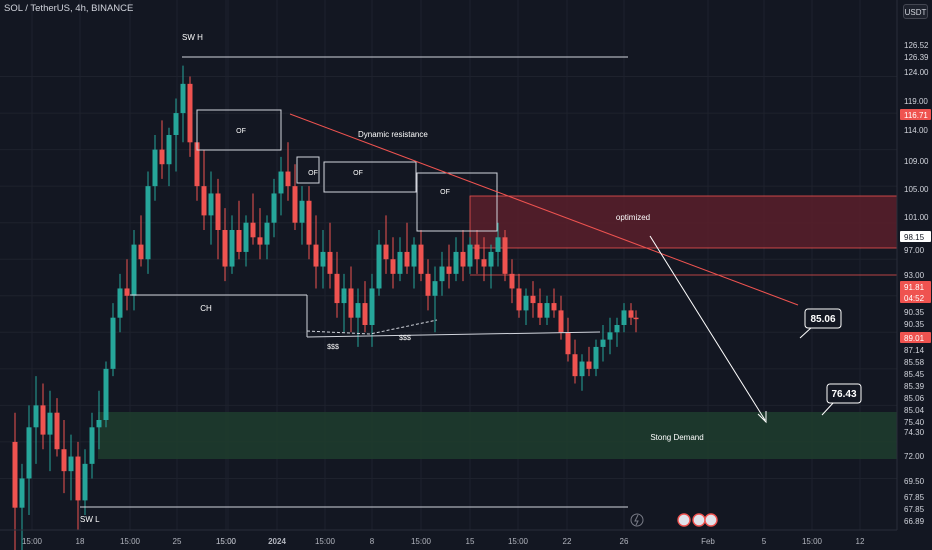 The width and height of the screenshot is (932, 550). What do you see at coordinates (69, 8) in the screenshot?
I see `symbol-header: SOL / TetherUS, 4h, BINANCE` at bounding box center [69, 8].